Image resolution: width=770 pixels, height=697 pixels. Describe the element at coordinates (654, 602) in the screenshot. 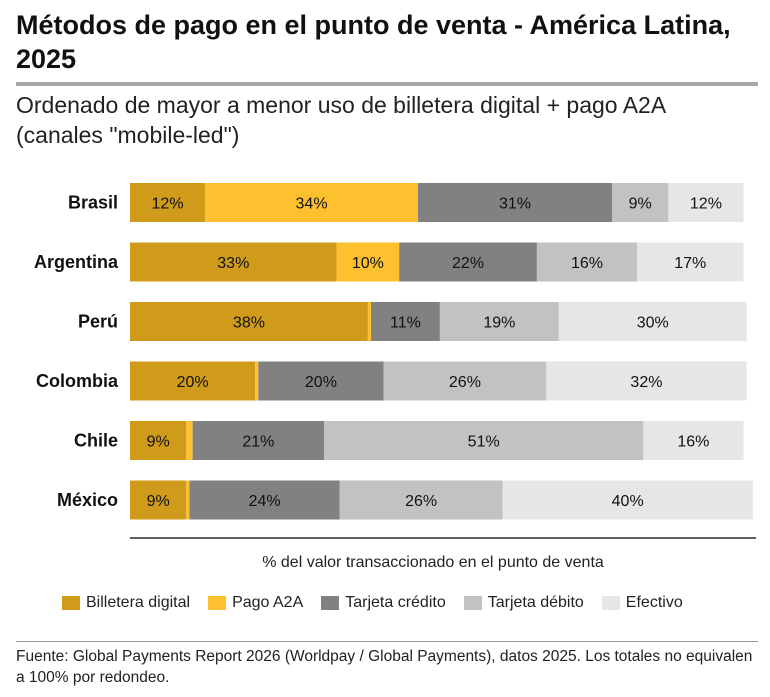

I see `legend-label: Efectivo` at that location.